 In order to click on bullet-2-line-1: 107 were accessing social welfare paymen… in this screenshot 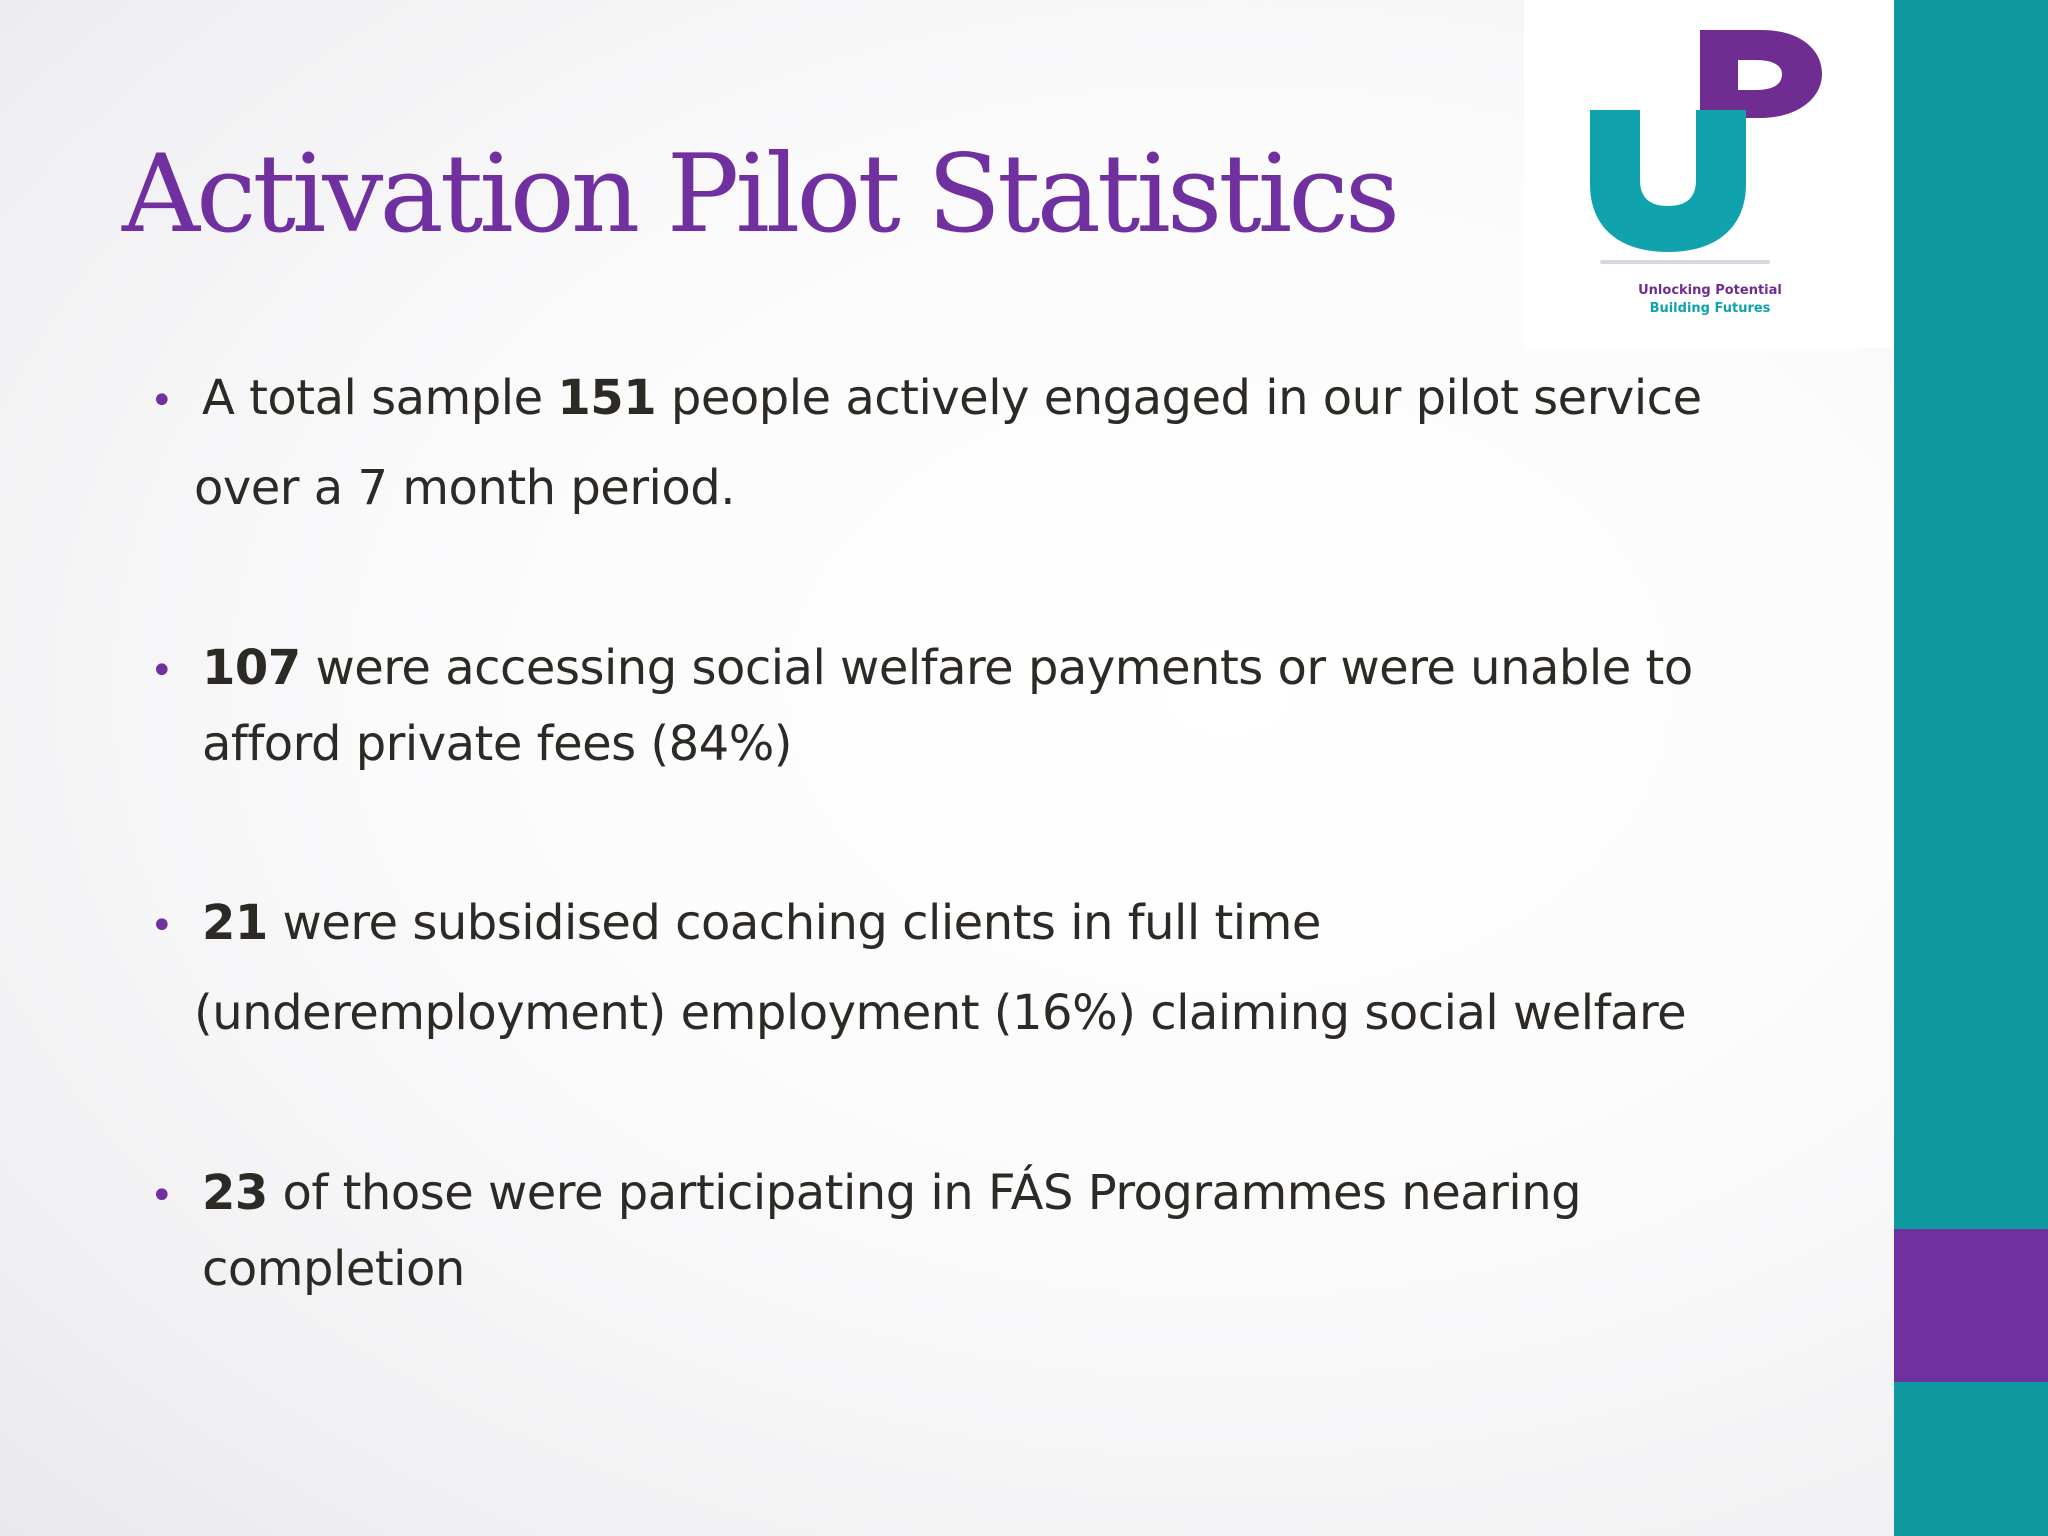, I will do `click(947, 668)`.